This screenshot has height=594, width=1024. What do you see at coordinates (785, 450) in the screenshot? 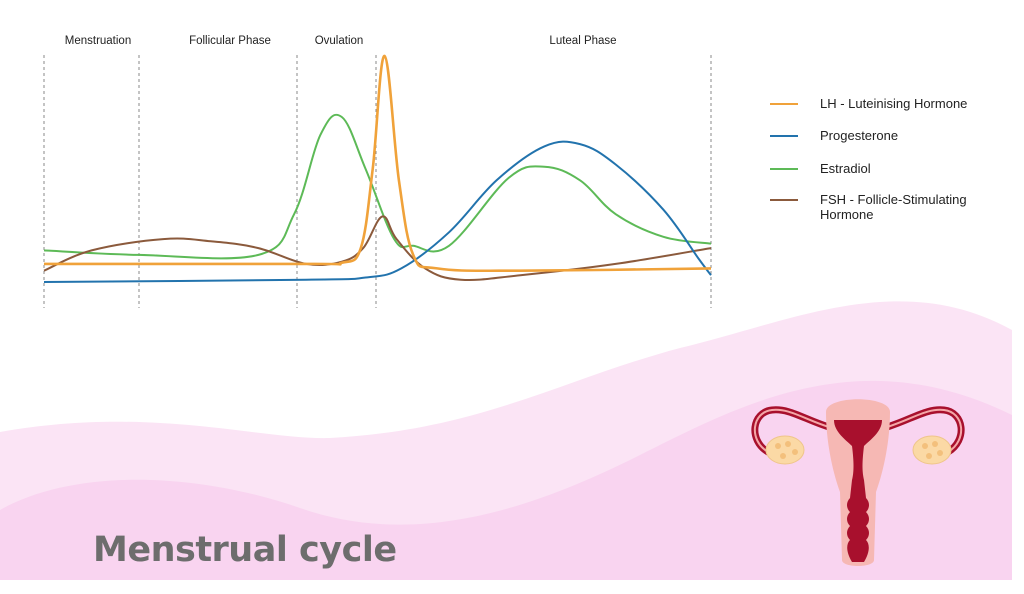
I see `left-ovary` at bounding box center [785, 450].